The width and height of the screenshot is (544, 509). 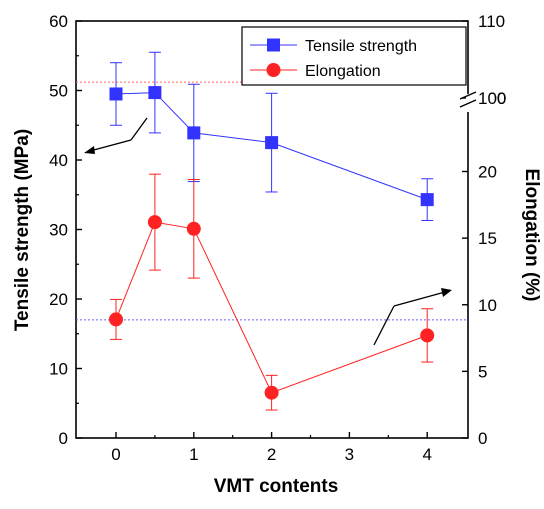 I want to click on right-axis: 05101520100110100, so click(x=482, y=230).